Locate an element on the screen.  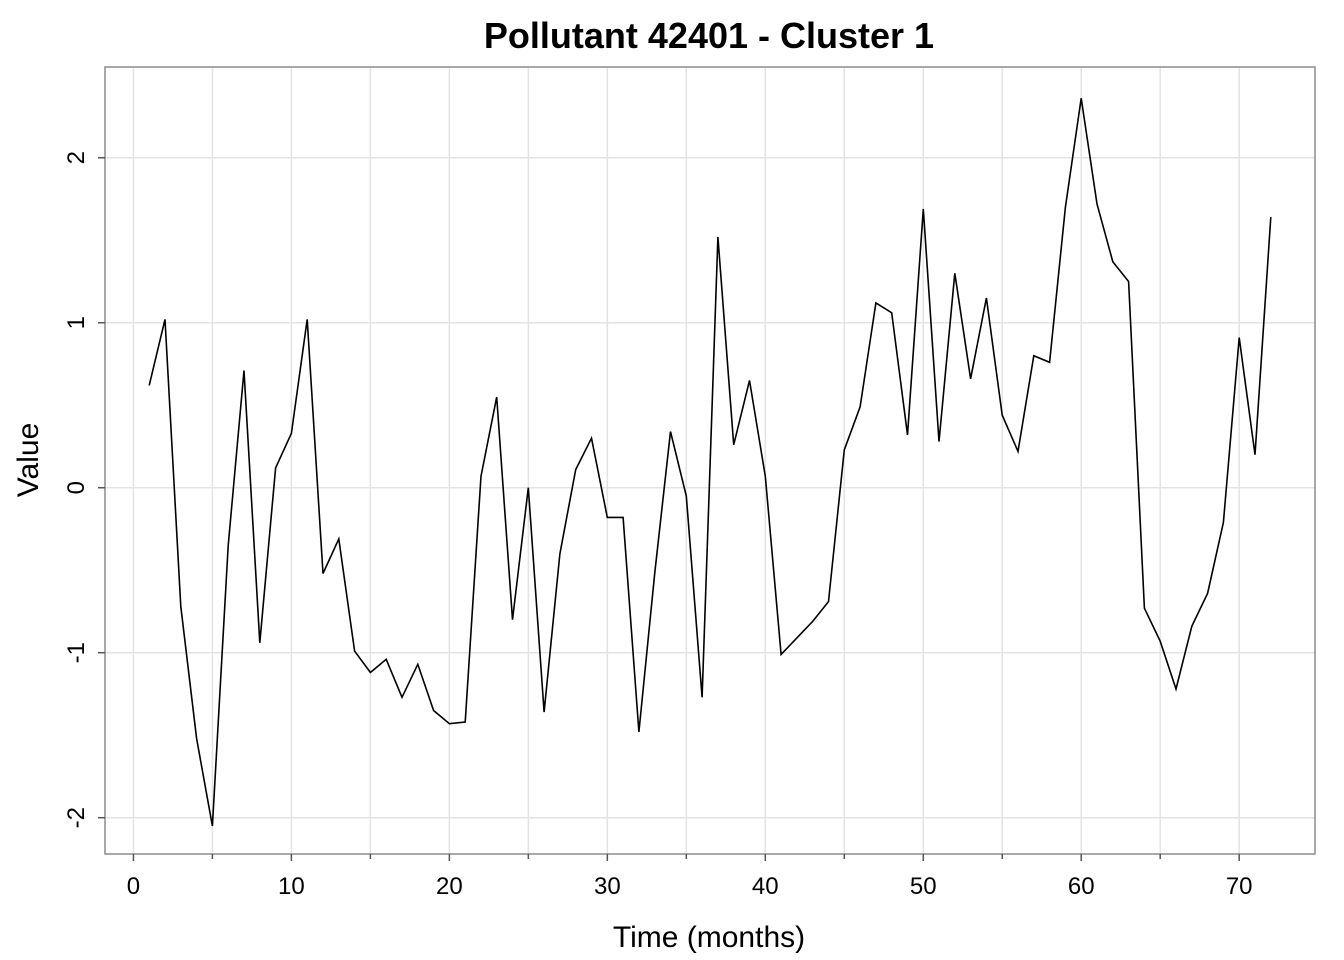
y-tick-label: 1 is located at coordinates (76, 322).